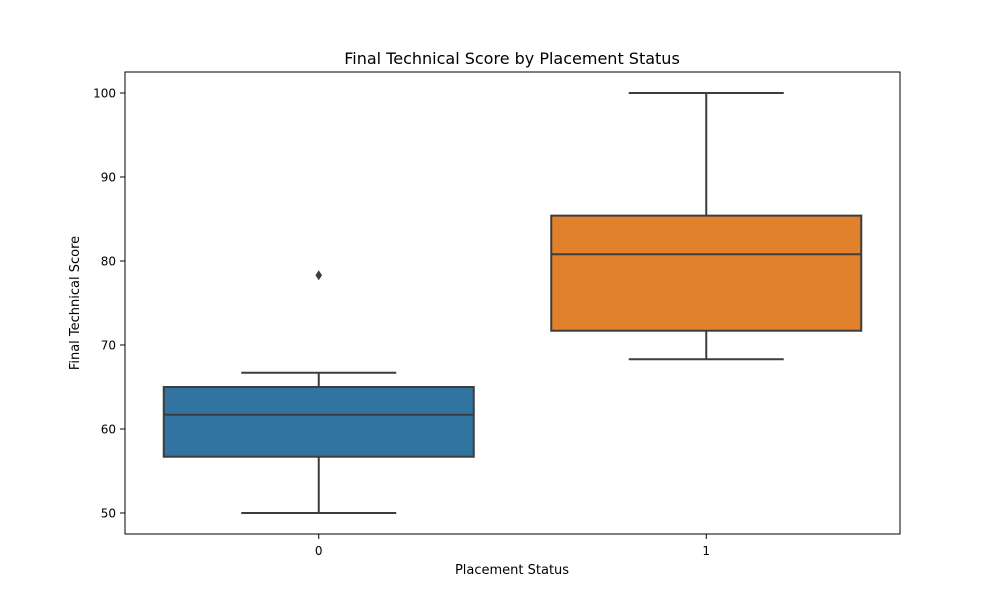 The width and height of the screenshot is (1000, 604). Describe the element at coordinates (108, 262) in the screenshot. I see `y-tick-label: 80` at that location.